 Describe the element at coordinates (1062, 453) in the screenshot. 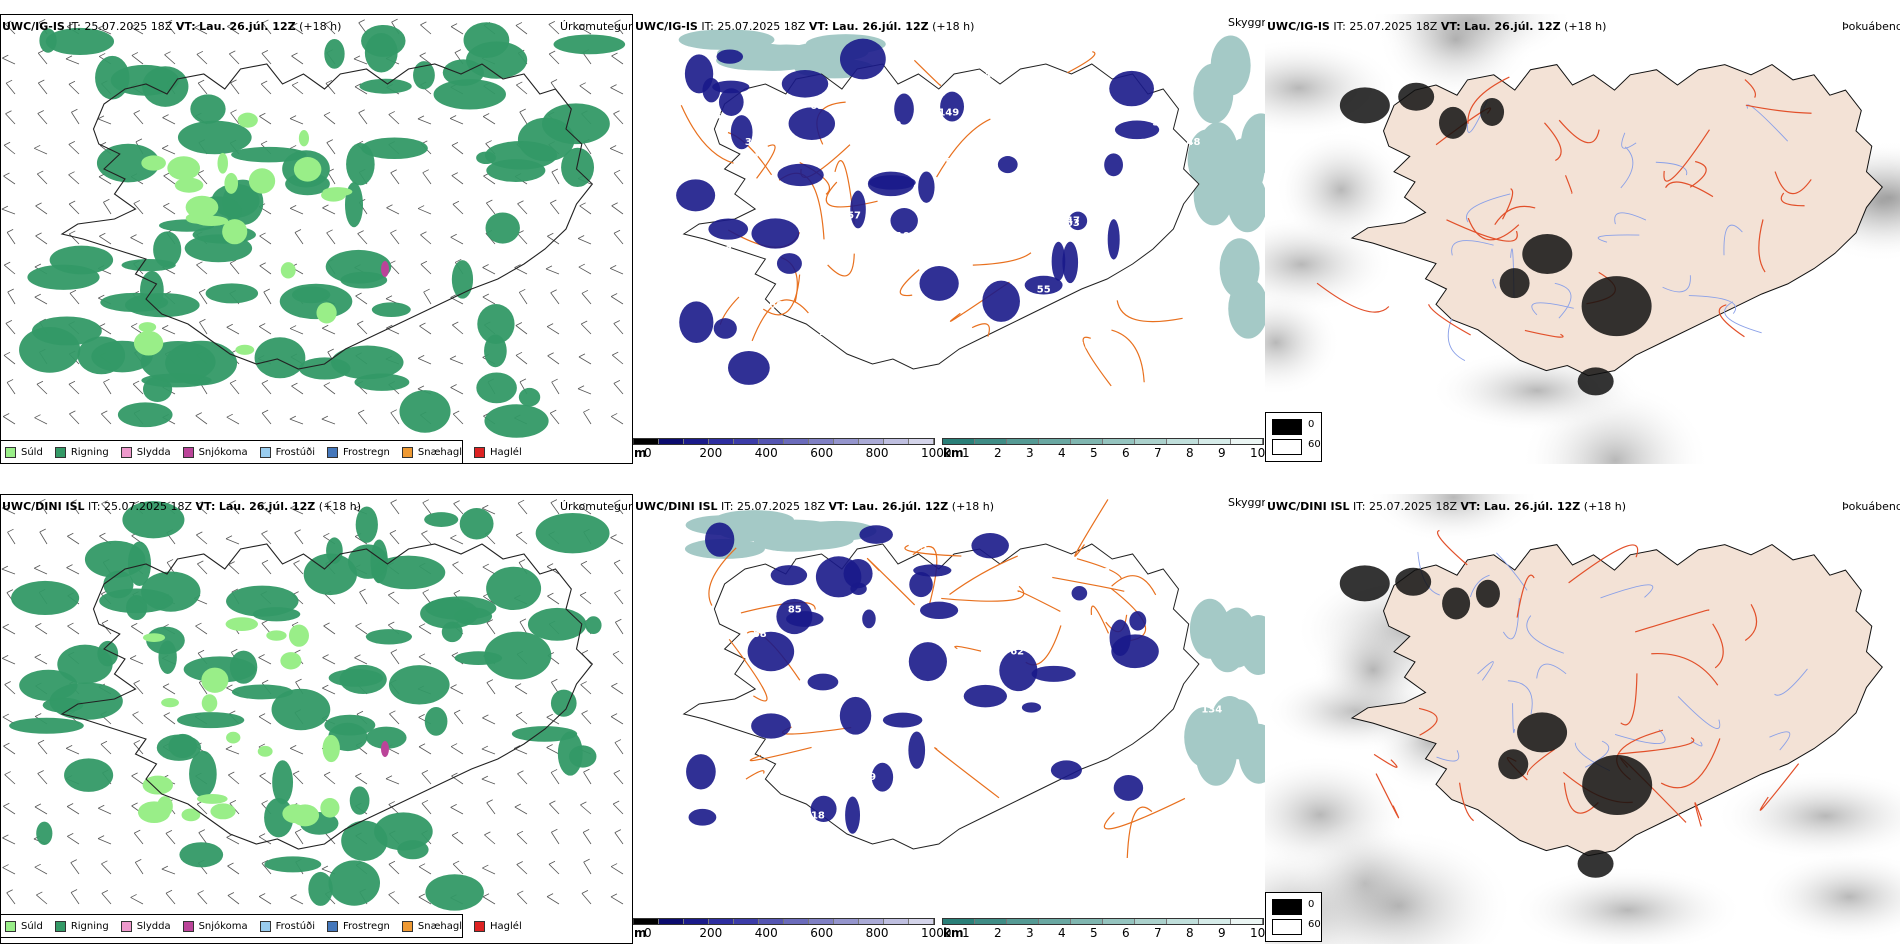

I see `bar-tick: 4` at that location.